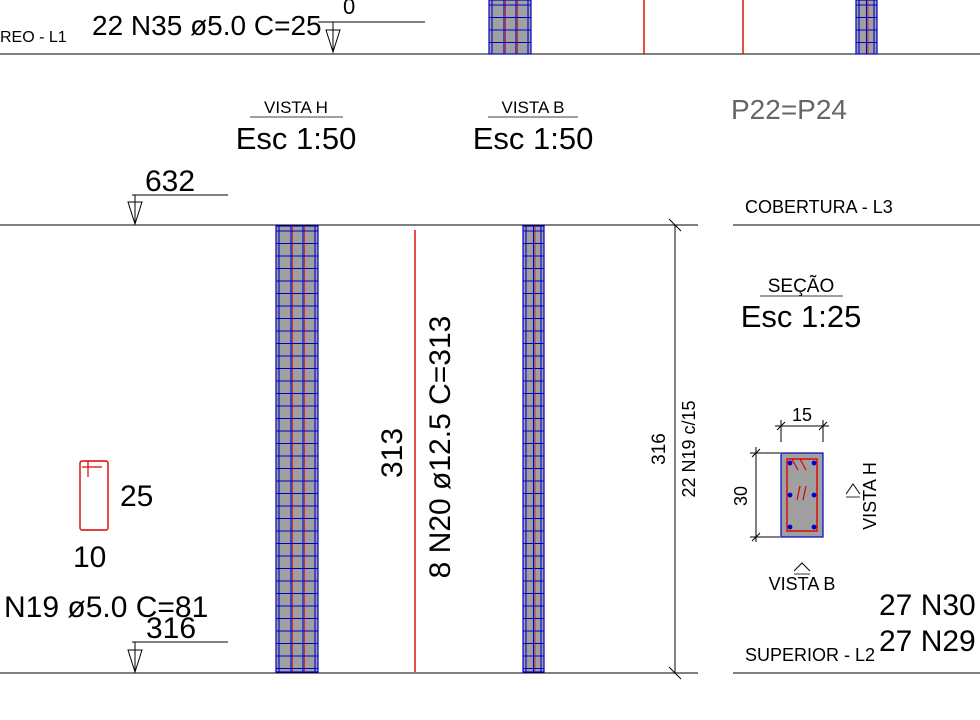 This screenshot has width=980, height=720. I want to click on top-column-vista-h, so click(510, 27).